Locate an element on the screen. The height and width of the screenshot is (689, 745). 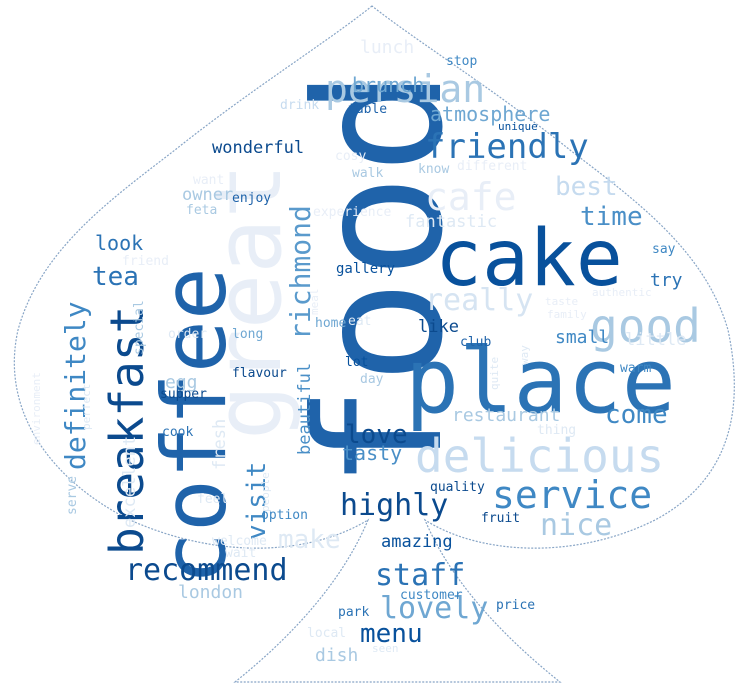
cloud-word-long: long is located at coordinates (247, 334).